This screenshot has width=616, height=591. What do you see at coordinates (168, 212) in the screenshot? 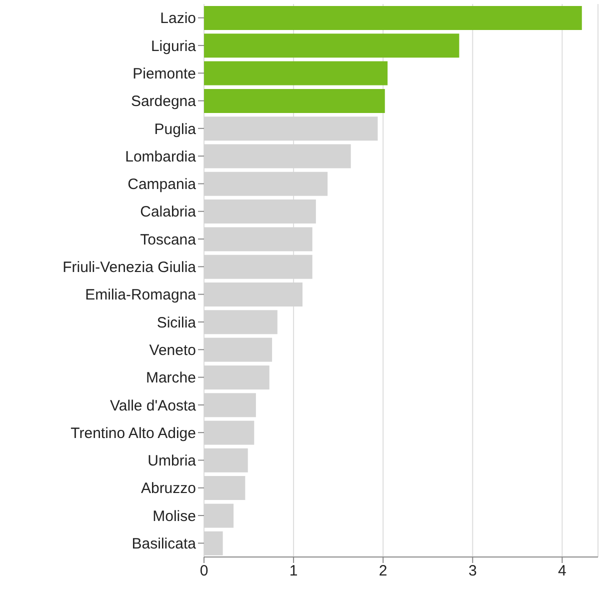
I see `y-tick-label: Calabria` at bounding box center [168, 212].